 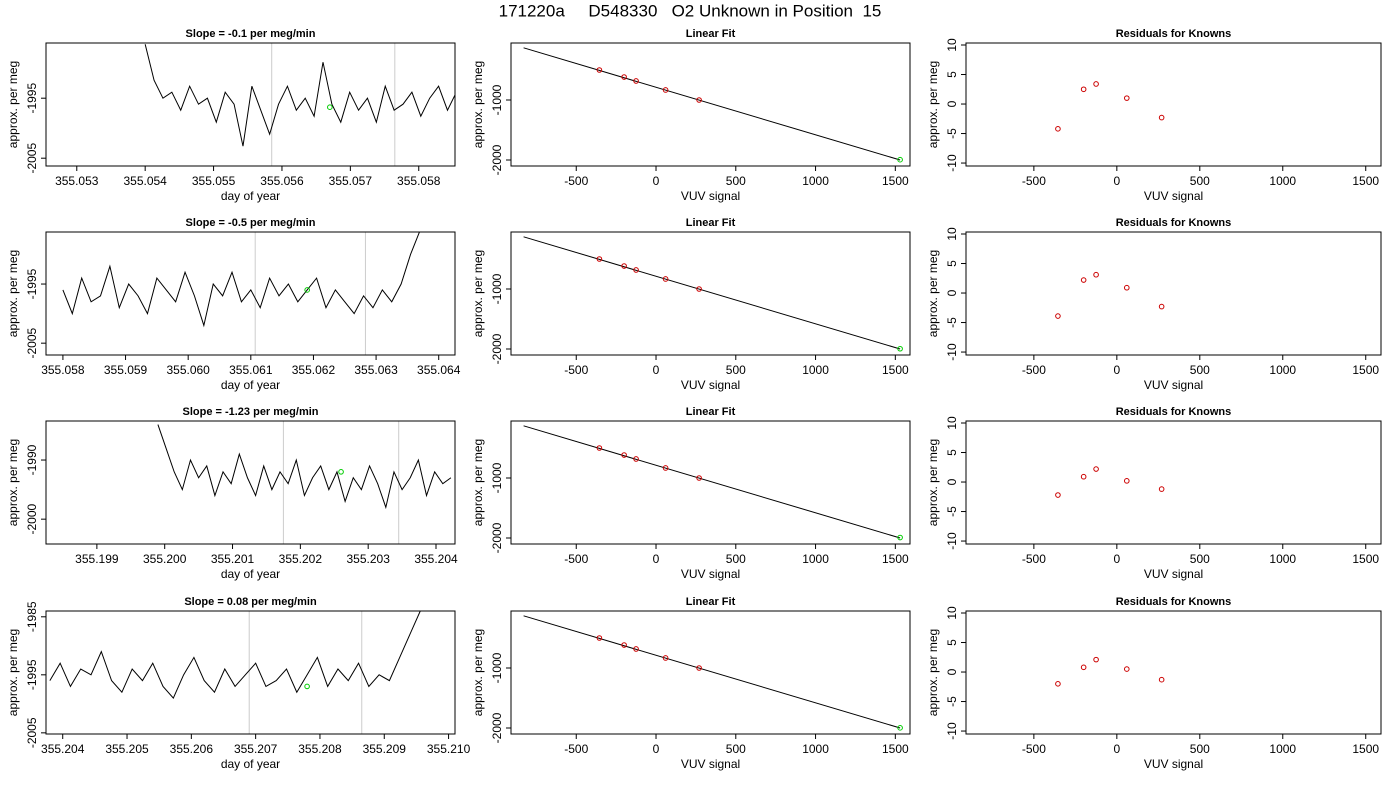 What do you see at coordinates (497, 667) in the screenshot?
I see `y-tick-label: -1000` at bounding box center [497, 667].